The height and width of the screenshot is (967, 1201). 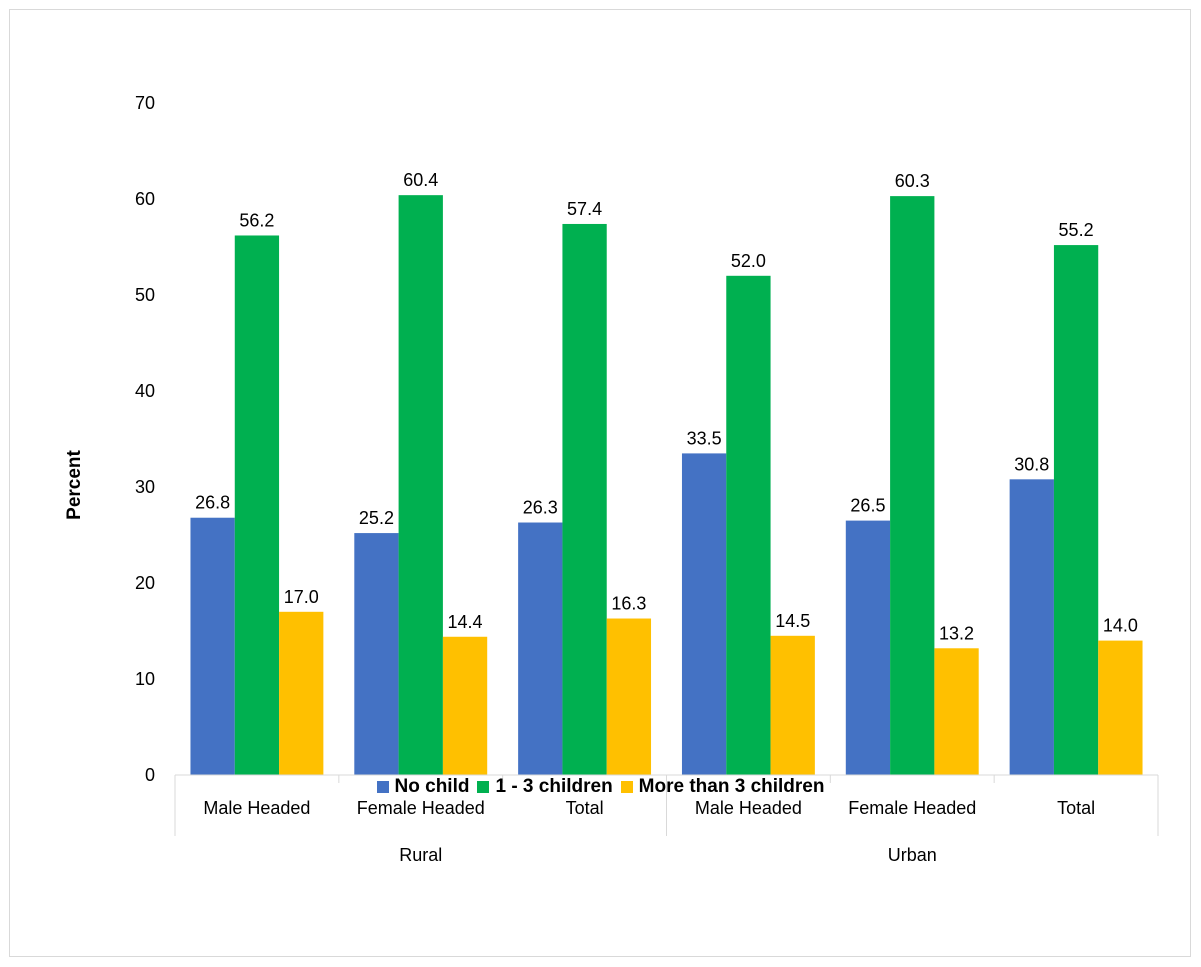 What do you see at coordinates (1076, 230) in the screenshot?
I see `data-label: 55.2` at bounding box center [1076, 230].